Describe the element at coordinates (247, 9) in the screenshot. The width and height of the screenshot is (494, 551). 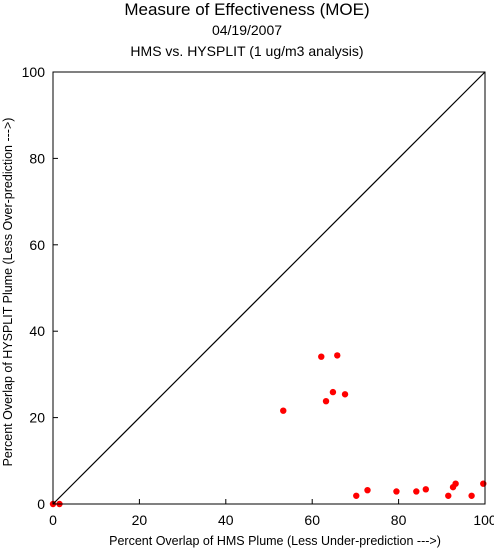
I see `chart-title: Measure of Effectiveness (MOE)` at that location.